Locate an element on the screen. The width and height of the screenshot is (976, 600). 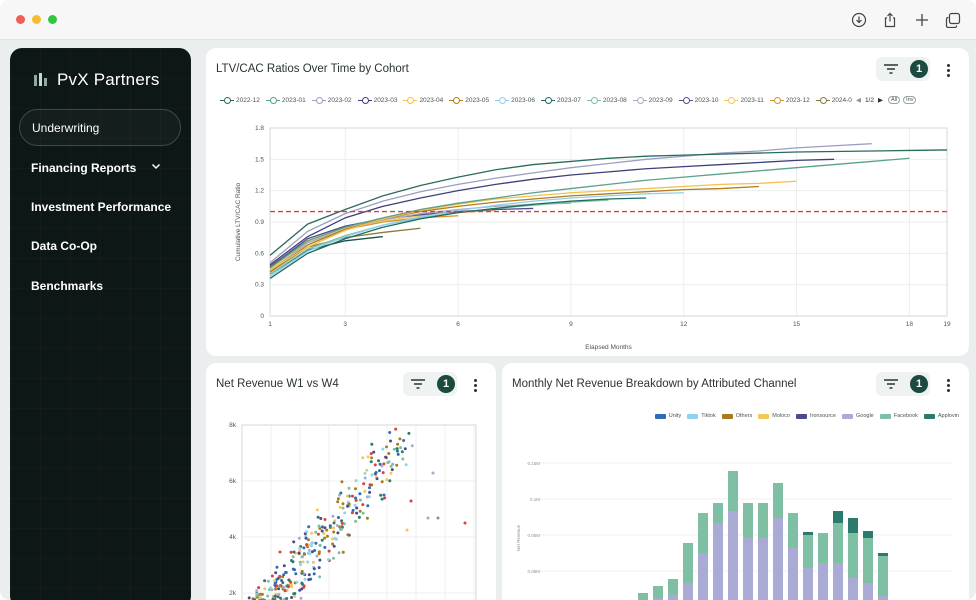
legend-item: 2023-05 is located at coordinates (469, 100).